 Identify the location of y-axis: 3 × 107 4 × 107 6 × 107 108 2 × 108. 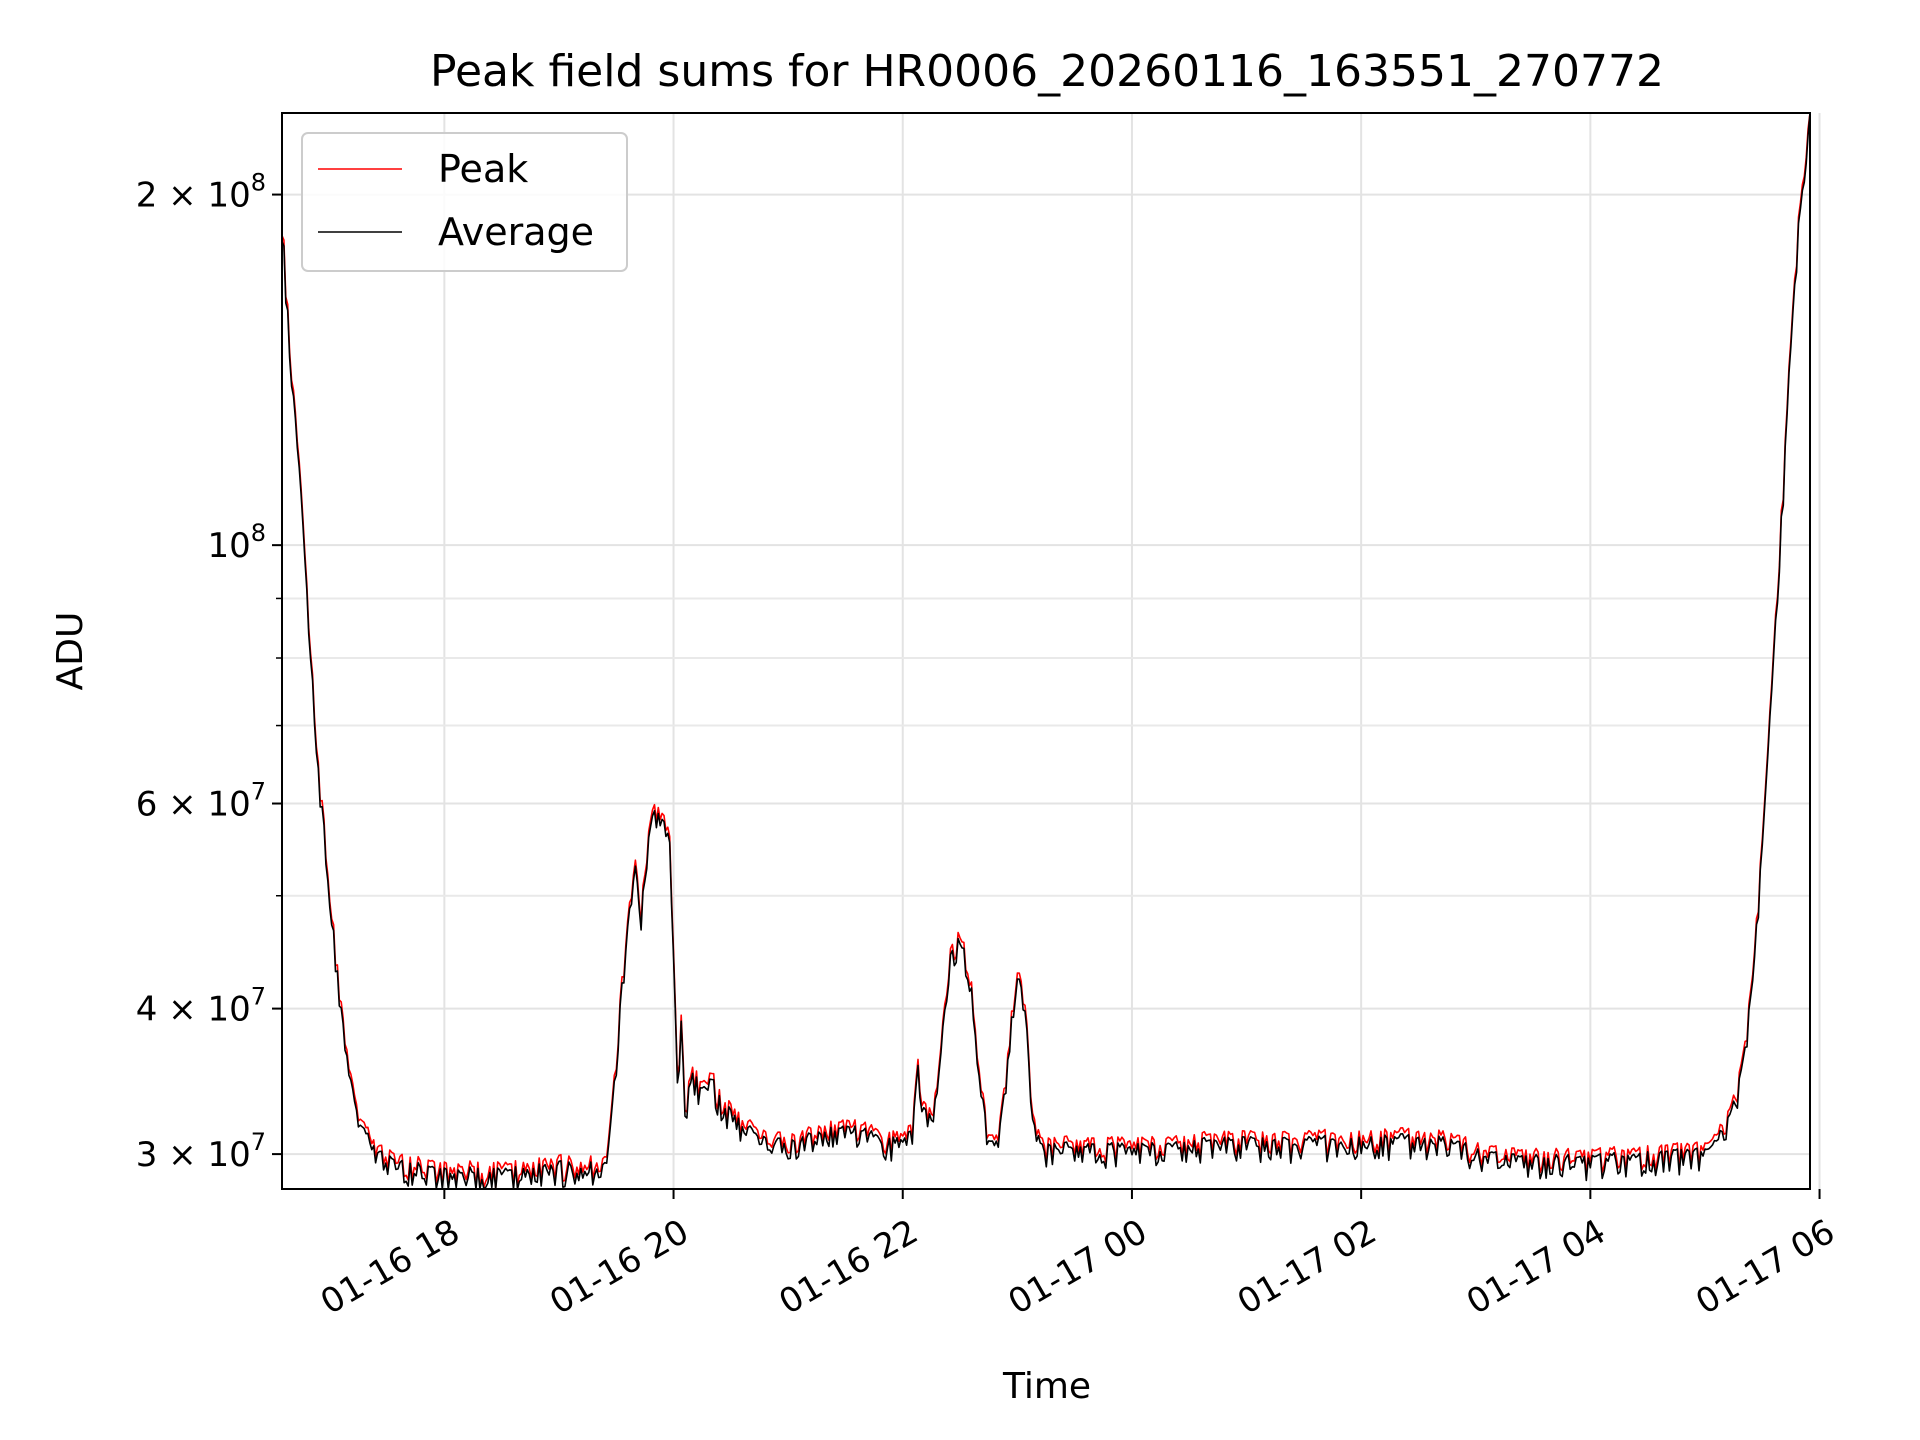
(209, 672).